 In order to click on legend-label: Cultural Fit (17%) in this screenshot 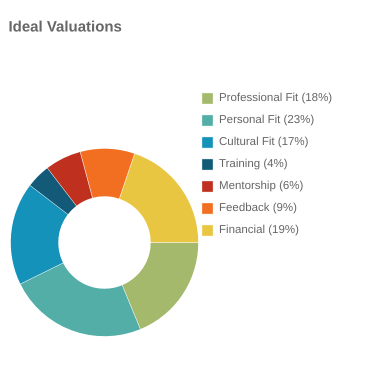, I will do `click(263, 142)`.